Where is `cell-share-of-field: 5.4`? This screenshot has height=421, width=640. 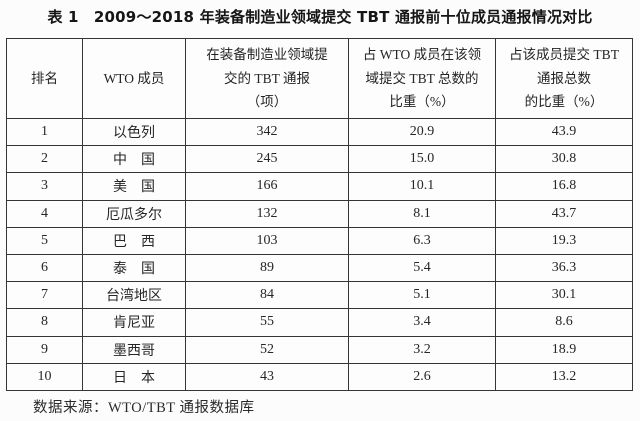 cell-share-of-field: 5.4 is located at coordinates (422, 268).